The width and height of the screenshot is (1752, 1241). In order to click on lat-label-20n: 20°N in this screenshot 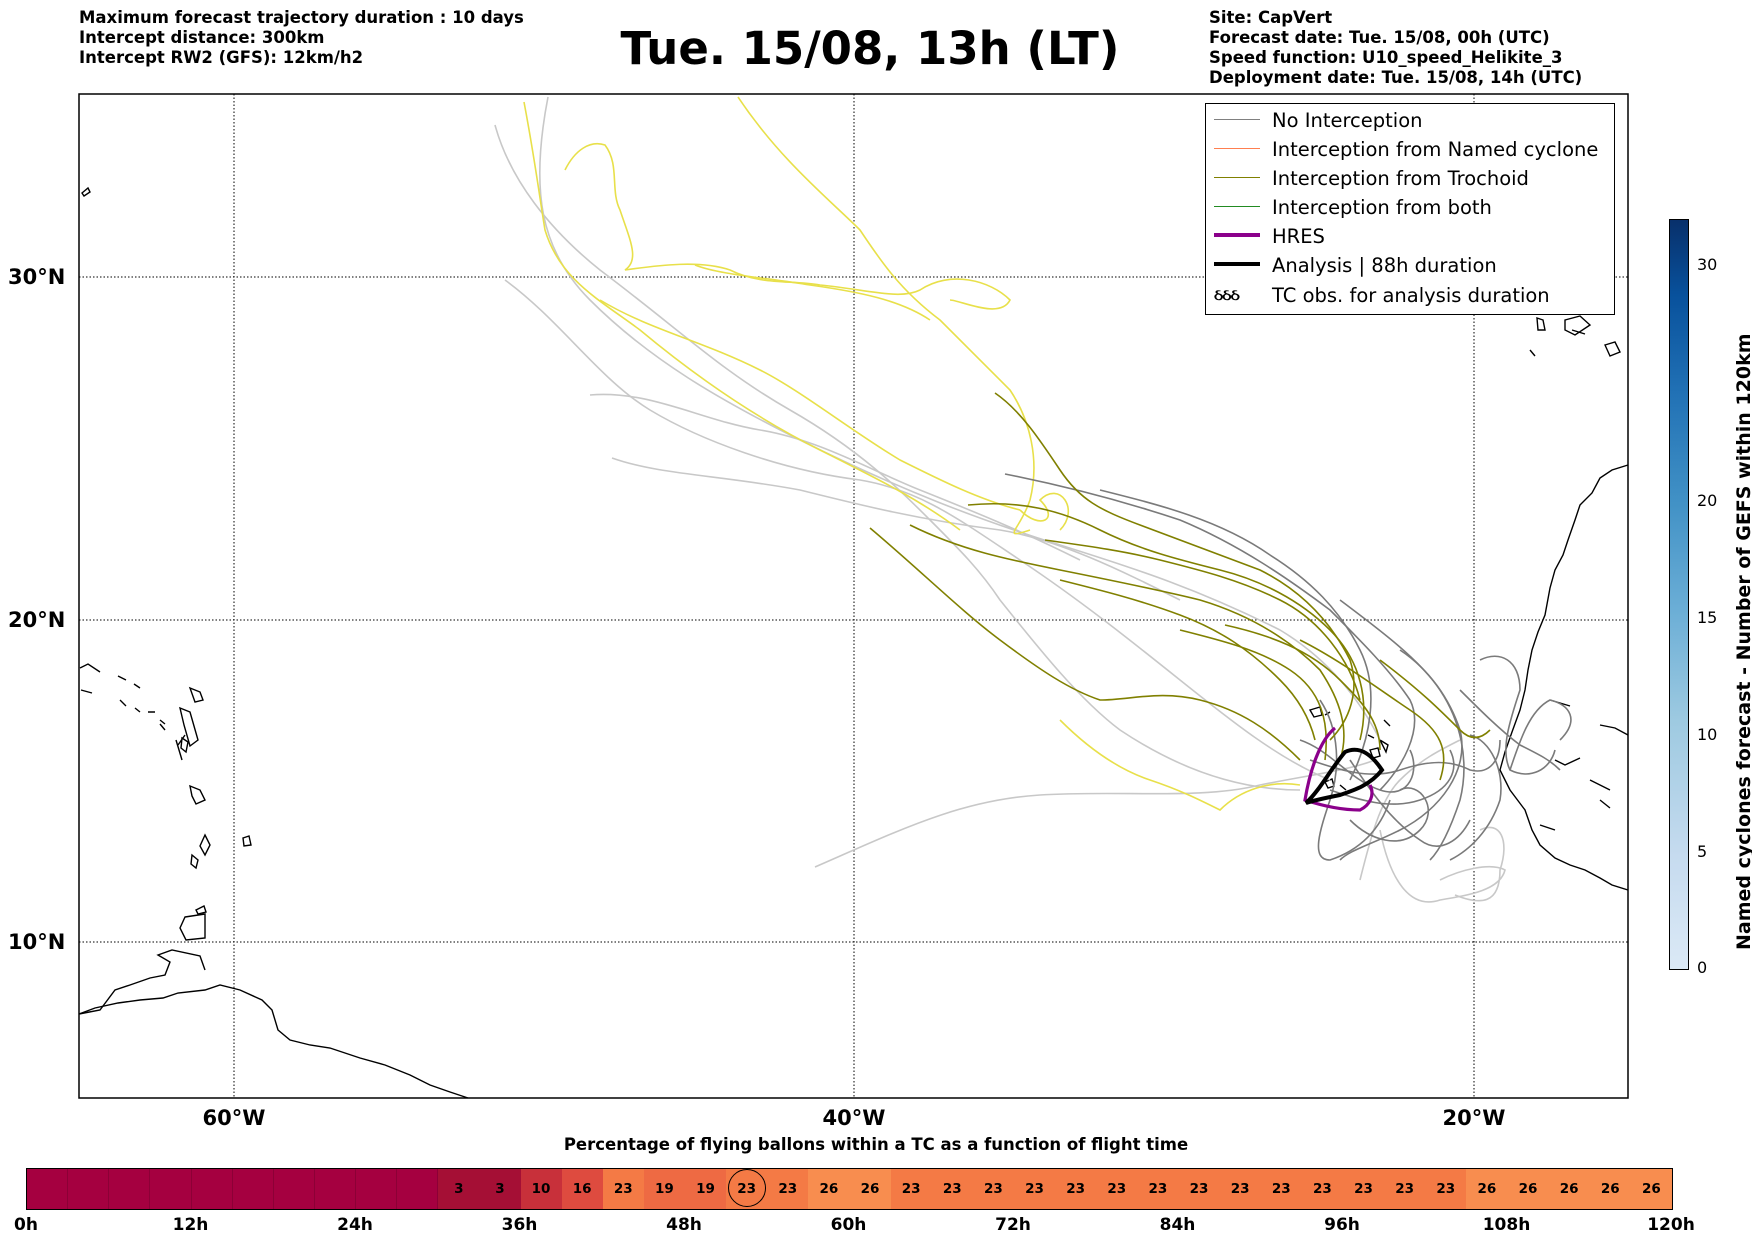, I will do `click(37, 620)`.